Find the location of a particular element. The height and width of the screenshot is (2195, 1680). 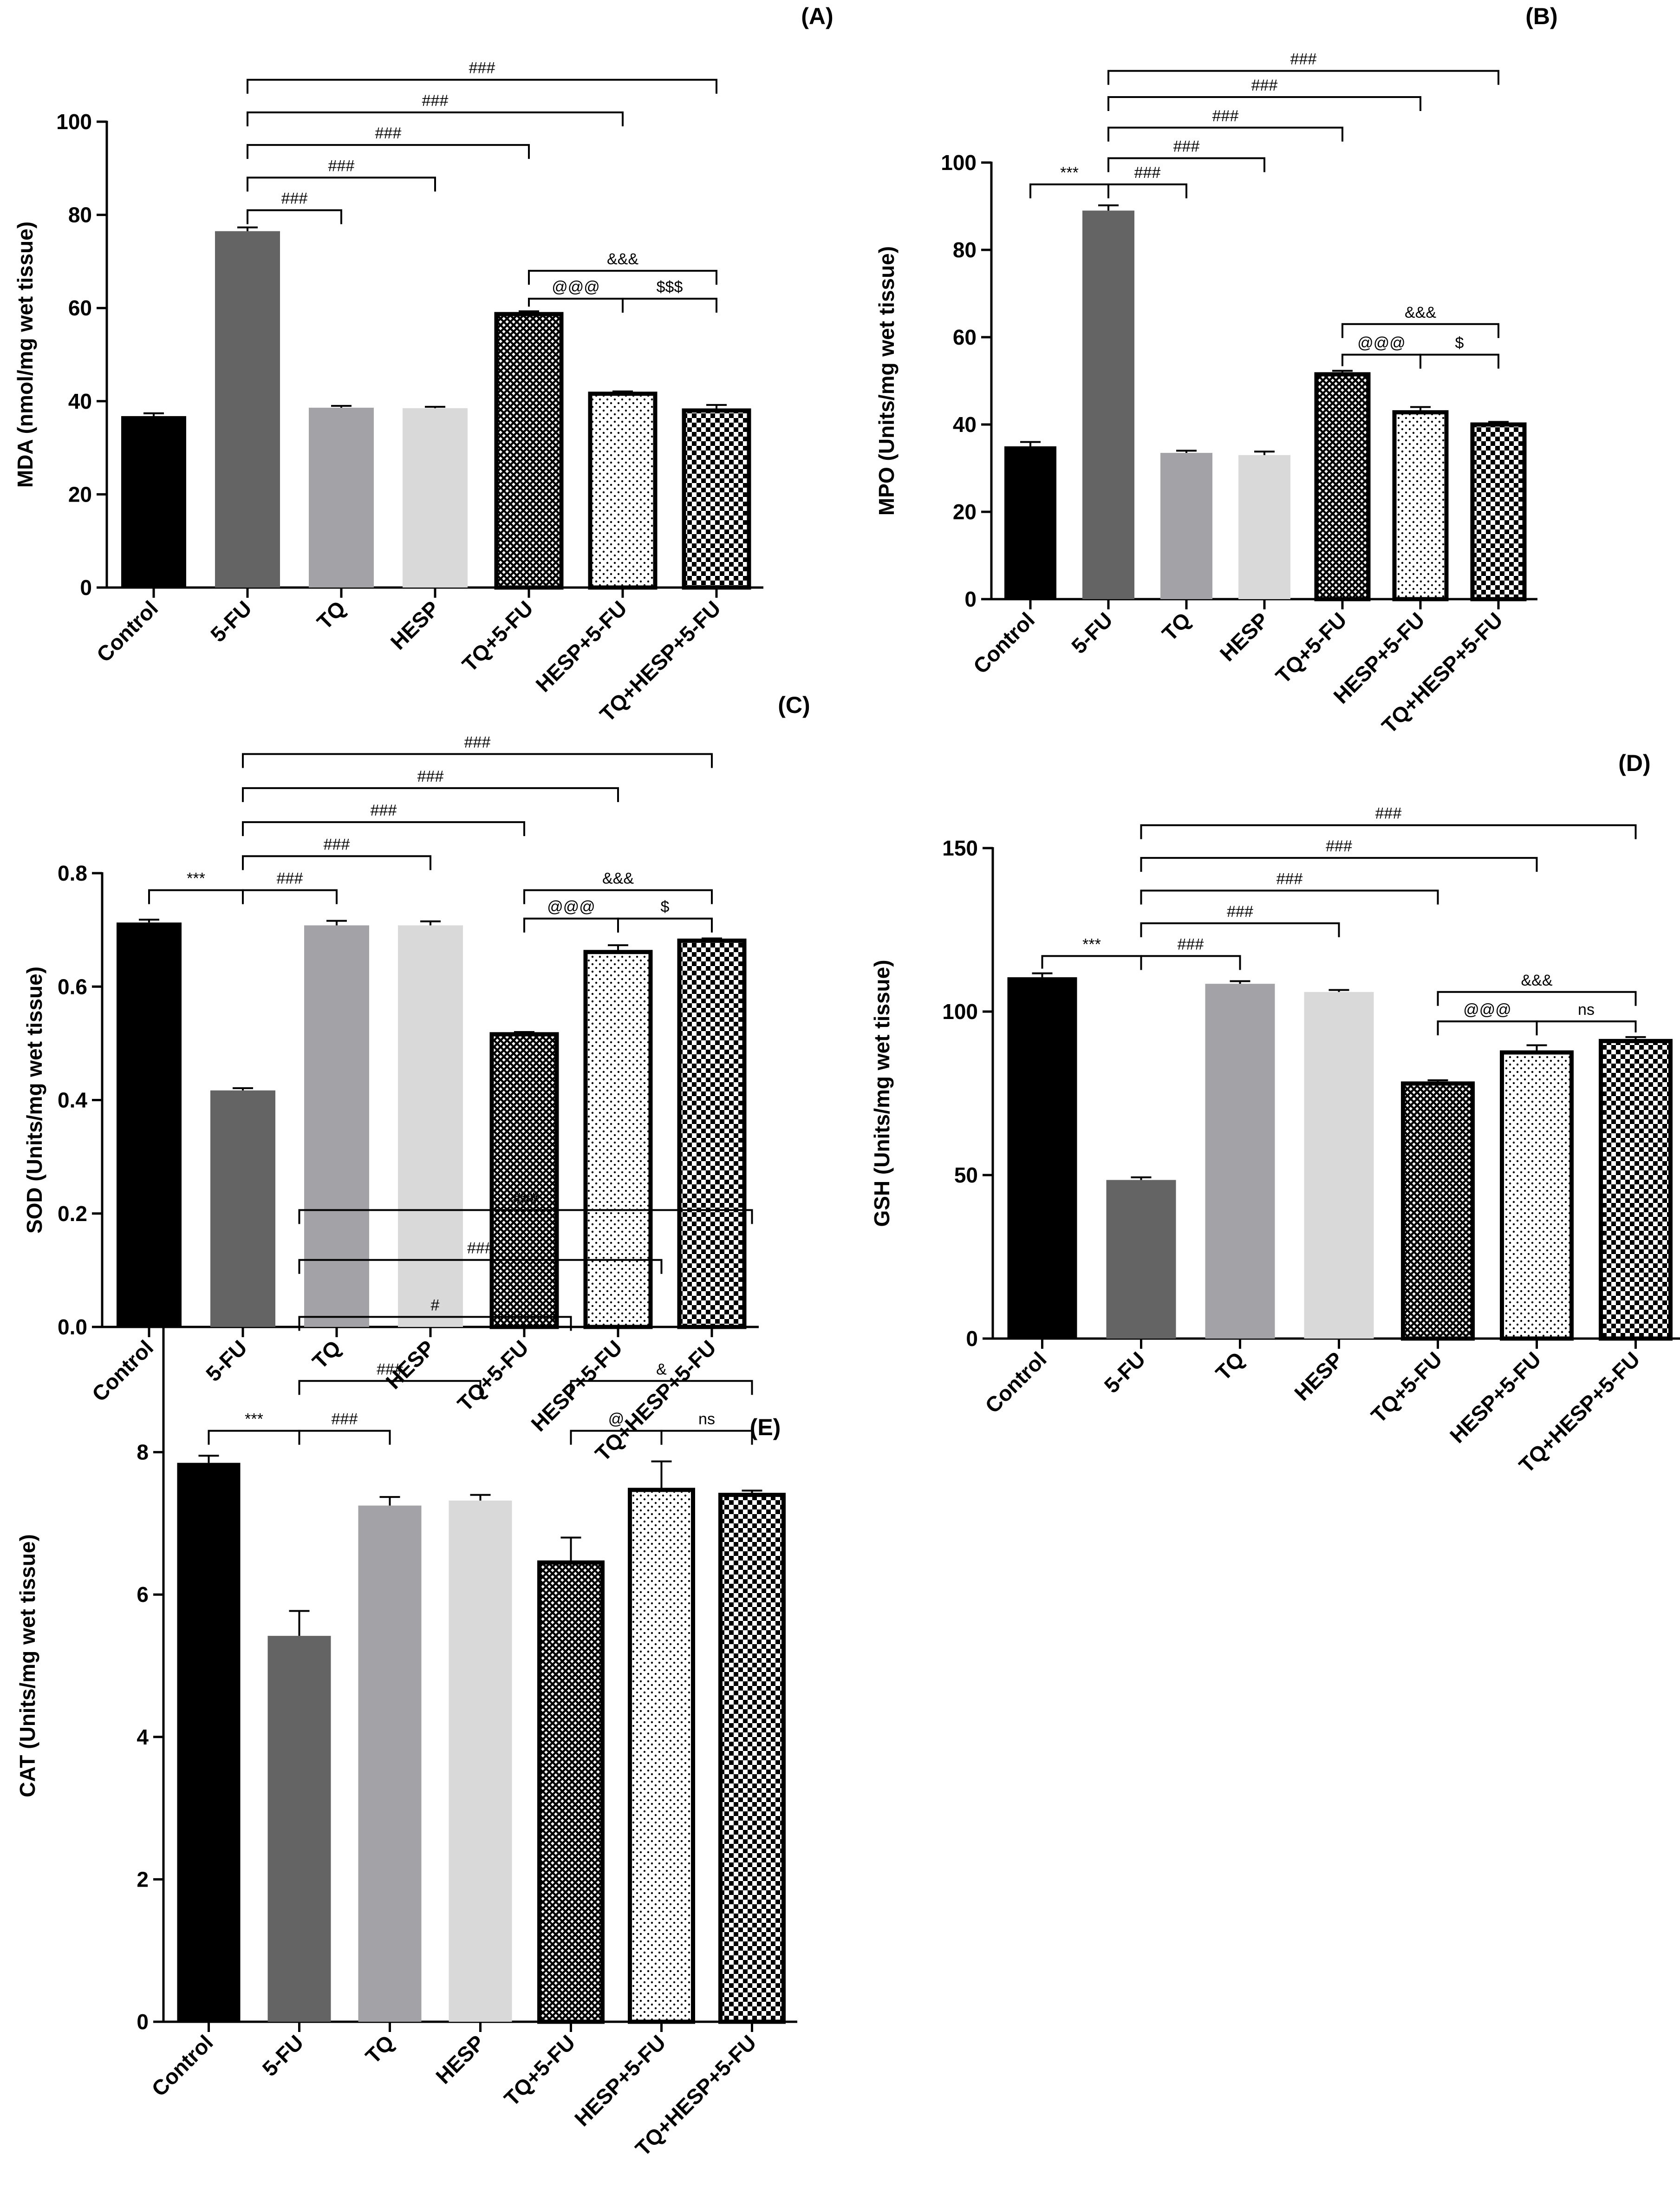

y-tick-label: 0.0 is located at coordinates (72, 1327).